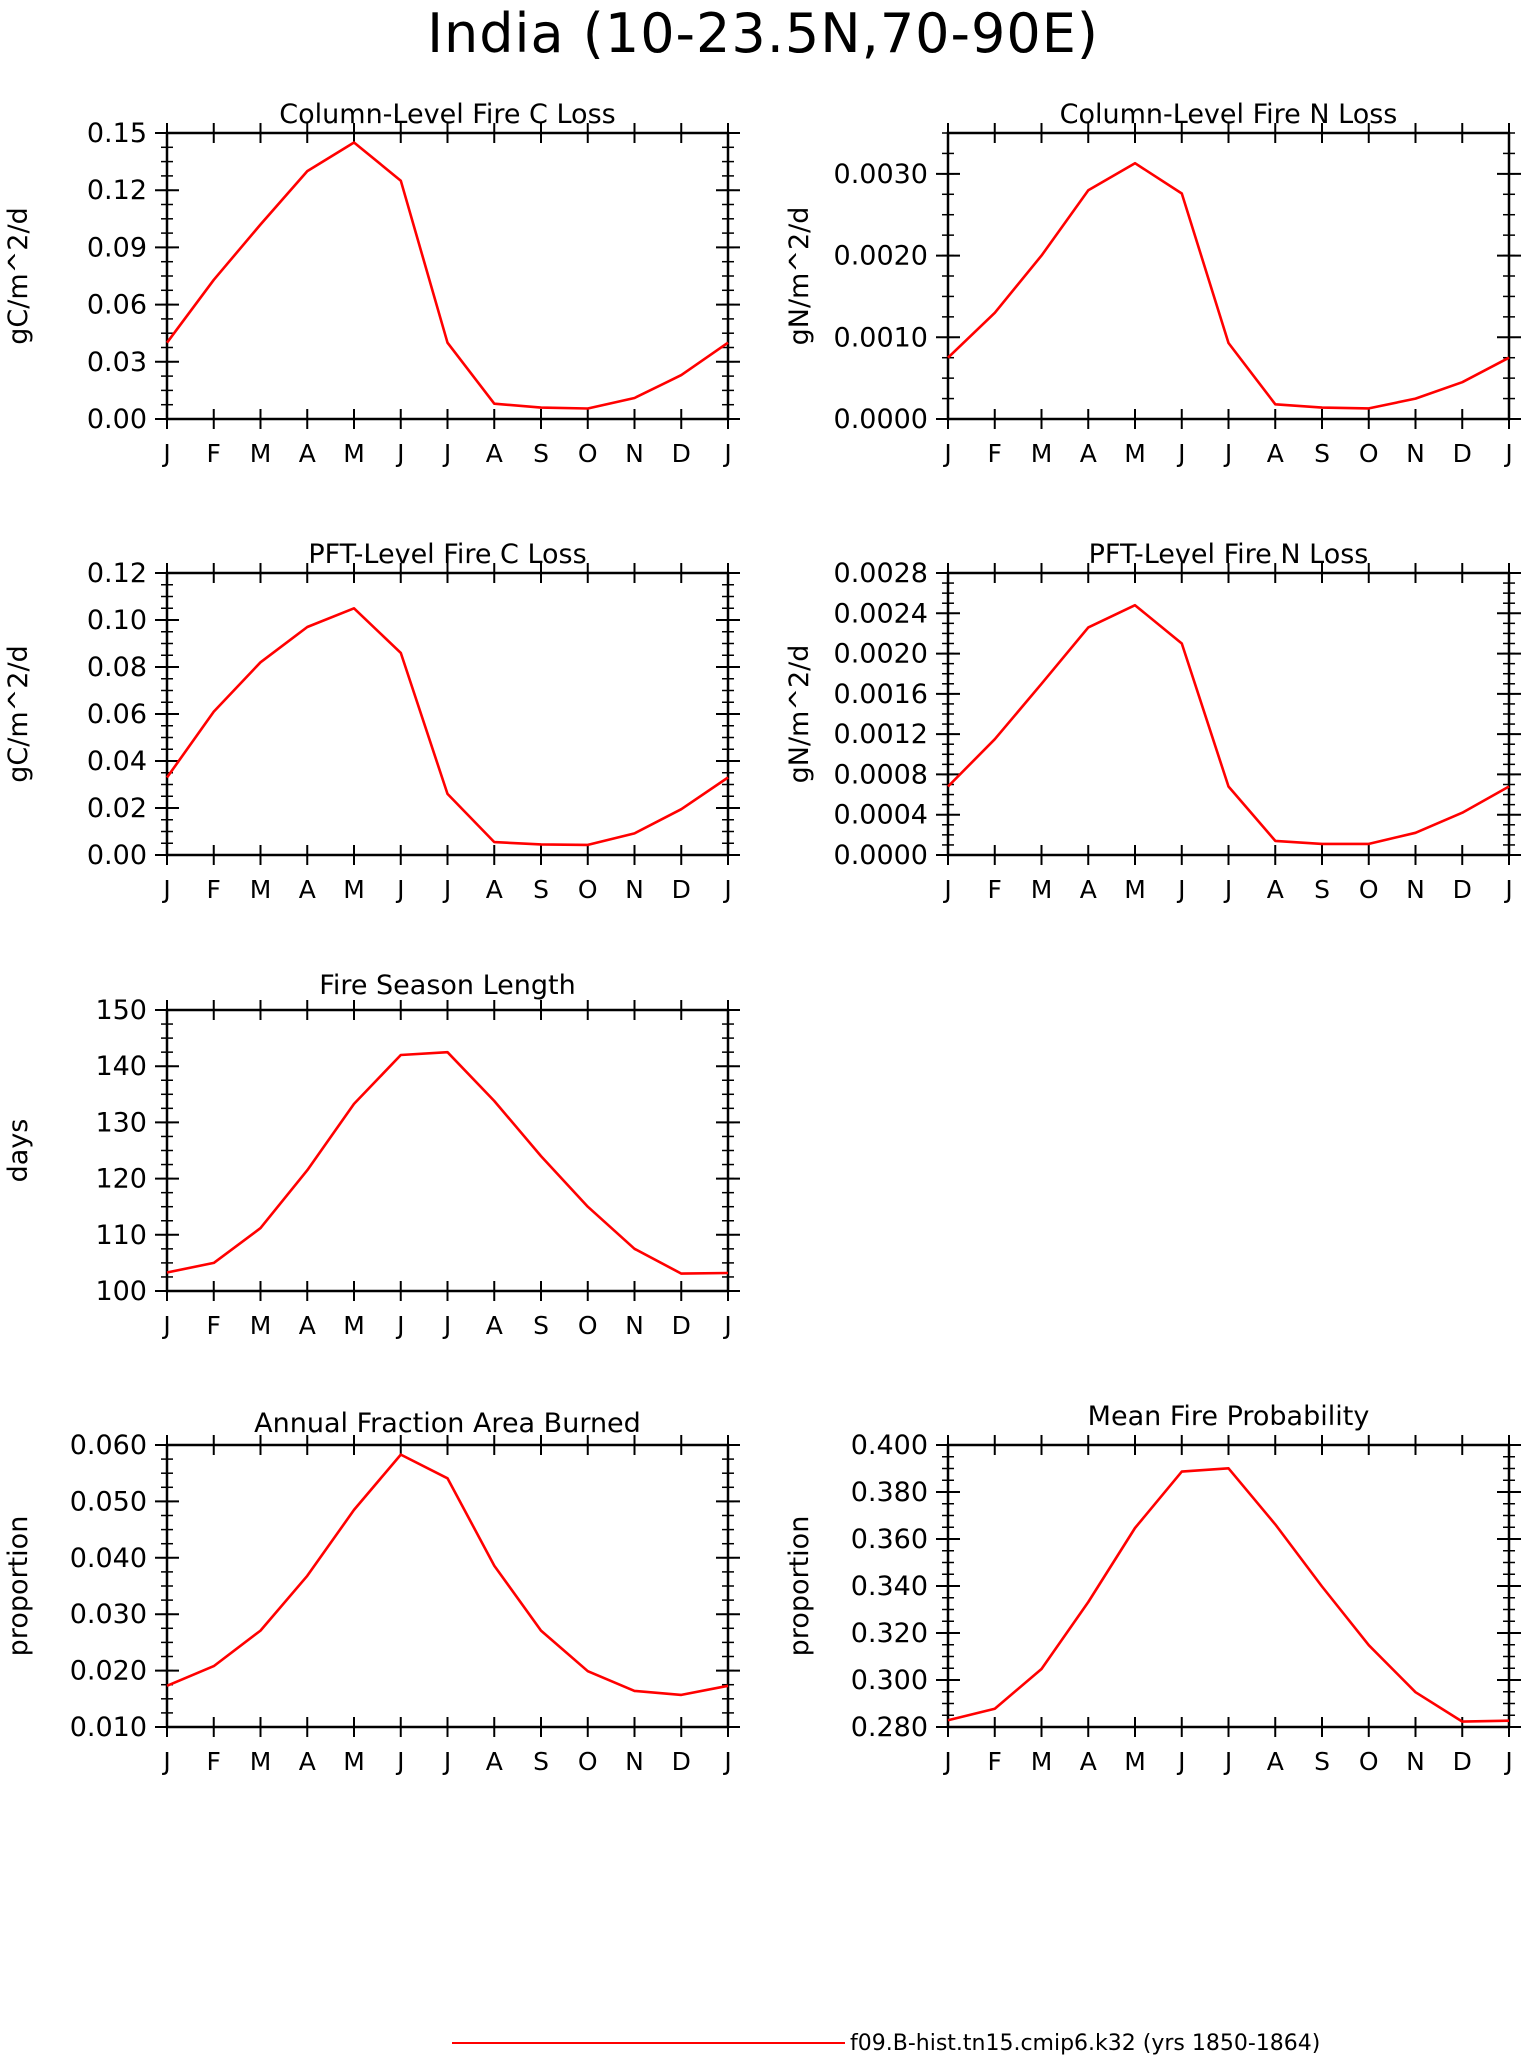 The height and width of the screenshot is (2064, 1526). What do you see at coordinates (763, 33) in the screenshot?
I see `page-title: India (10-23.5N,70-90E)` at bounding box center [763, 33].